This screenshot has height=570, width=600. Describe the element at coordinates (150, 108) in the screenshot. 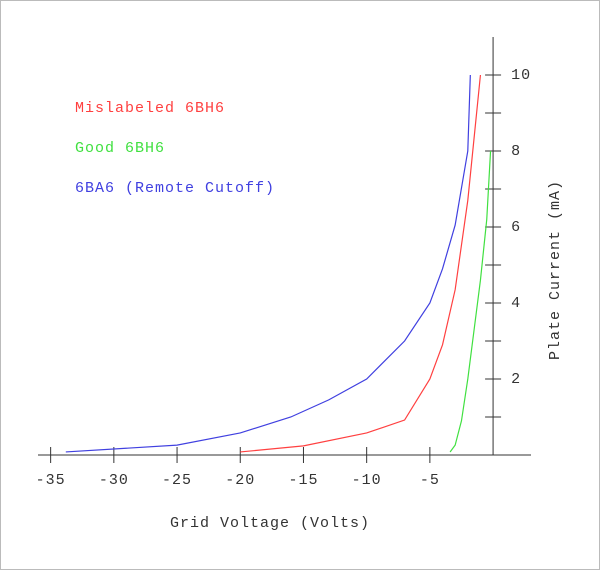

I see `legend-entry: Mislabeled 6BH6` at that location.